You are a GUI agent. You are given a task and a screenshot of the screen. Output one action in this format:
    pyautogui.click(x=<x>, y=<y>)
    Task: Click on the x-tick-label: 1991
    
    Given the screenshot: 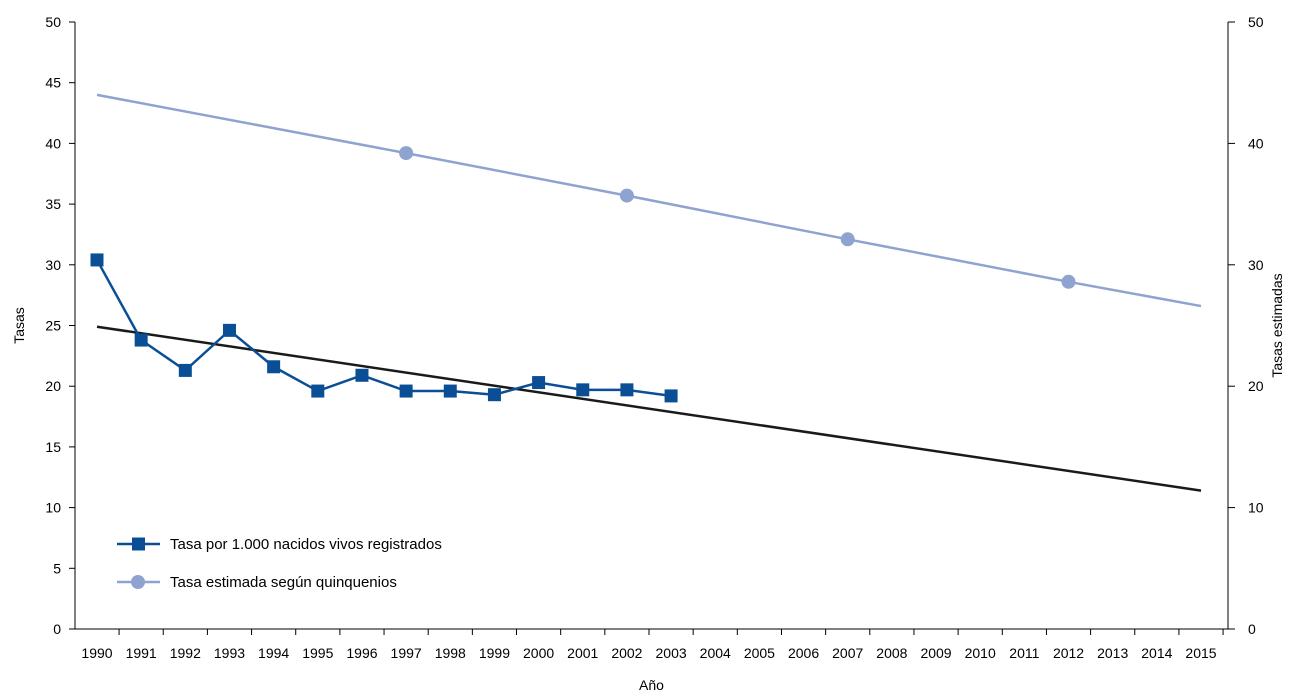 What is the action you would take?
    pyautogui.click(x=141, y=653)
    